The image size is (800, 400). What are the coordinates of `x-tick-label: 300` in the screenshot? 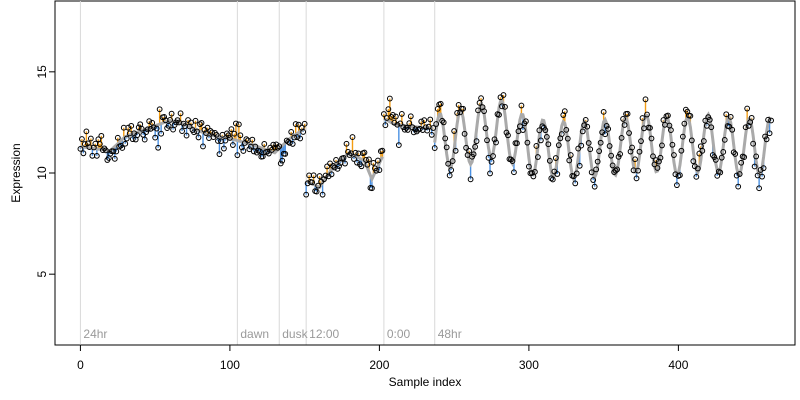 It's located at (529, 365).